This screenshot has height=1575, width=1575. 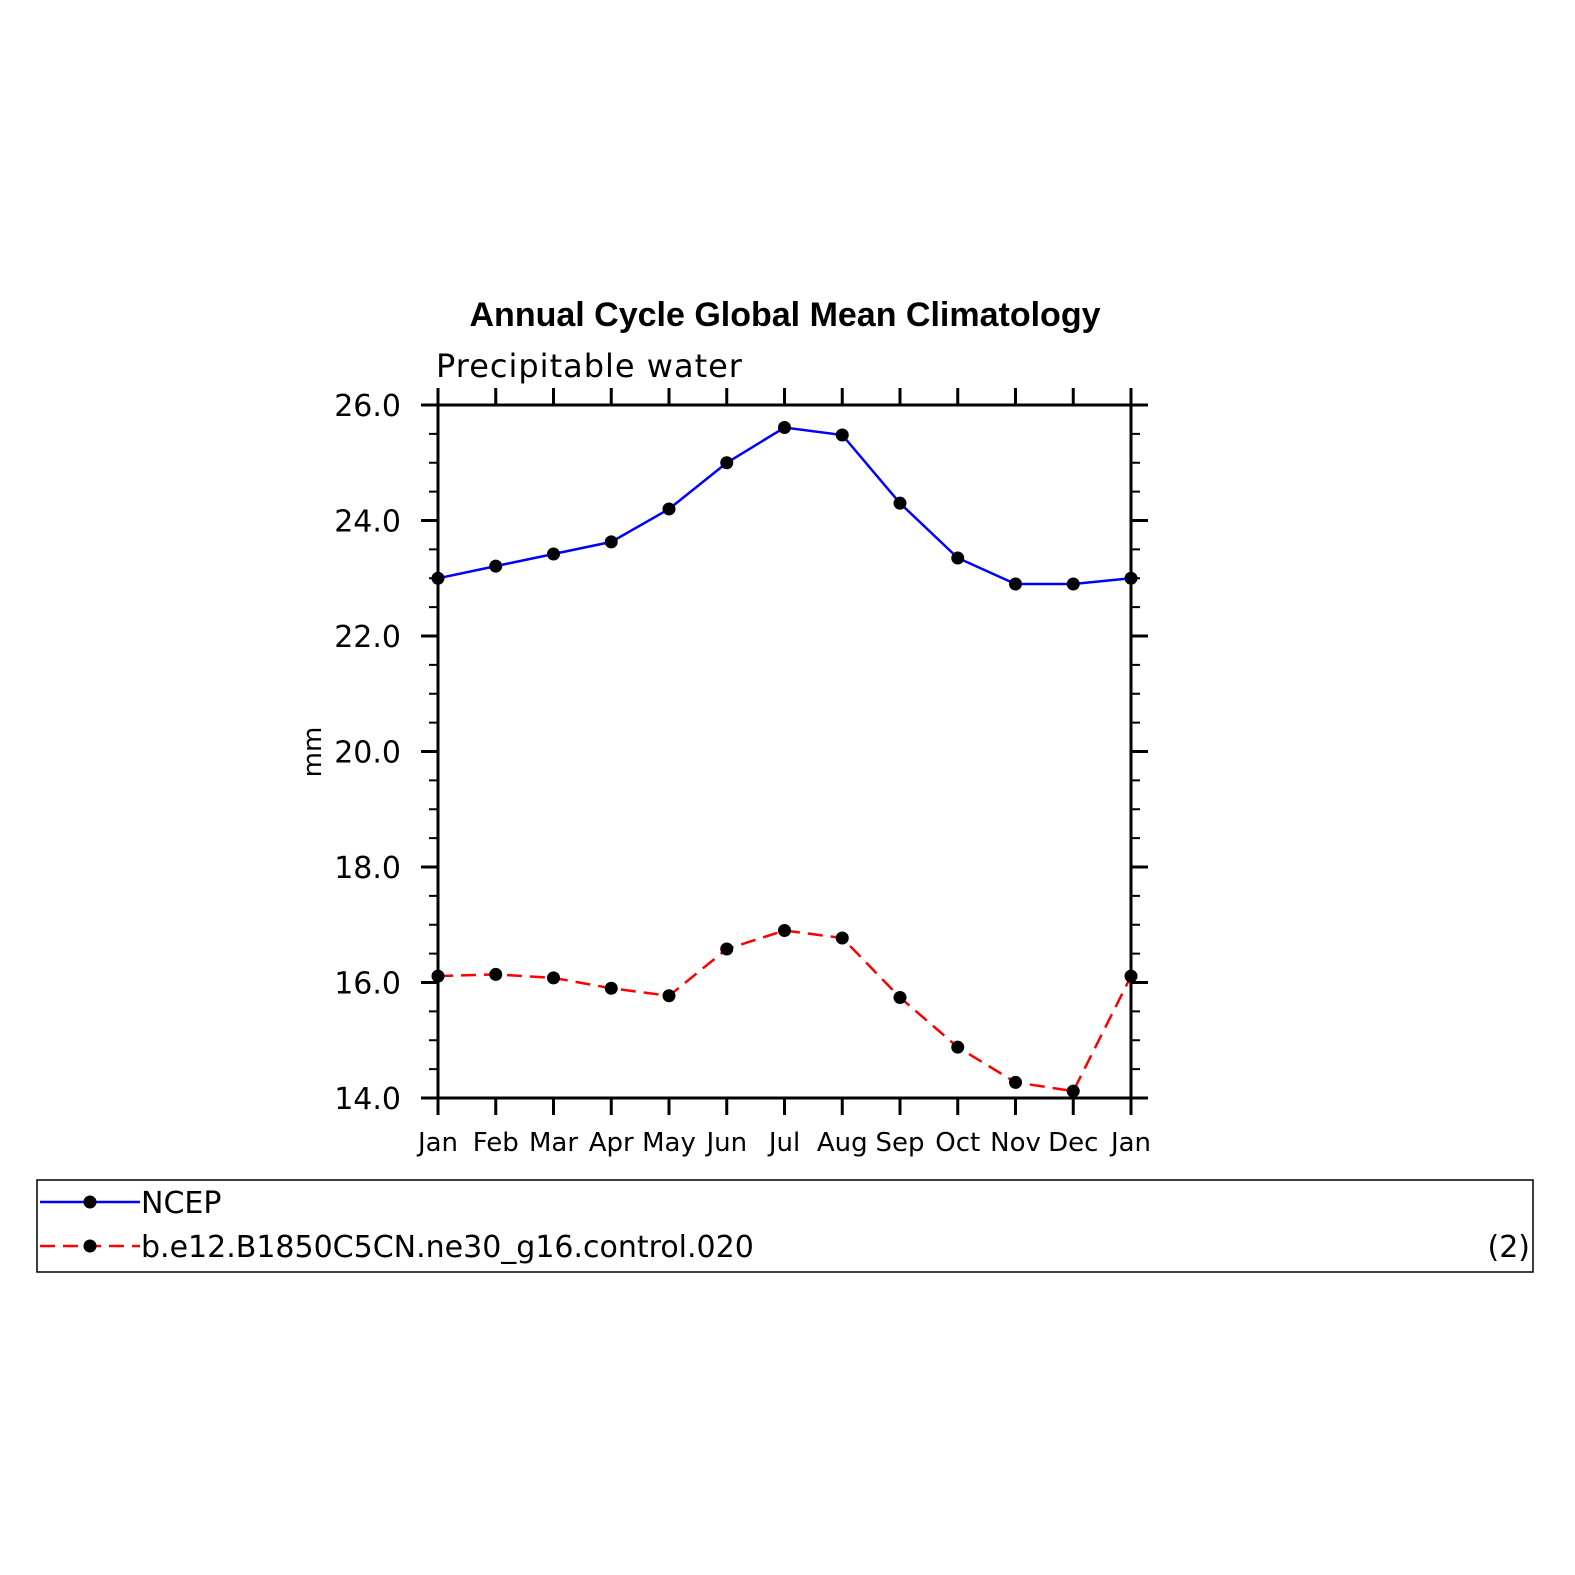 What do you see at coordinates (1015, 1143) in the screenshot?
I see `x-tick-label: Nov` at bounding box center [1015, 1143].